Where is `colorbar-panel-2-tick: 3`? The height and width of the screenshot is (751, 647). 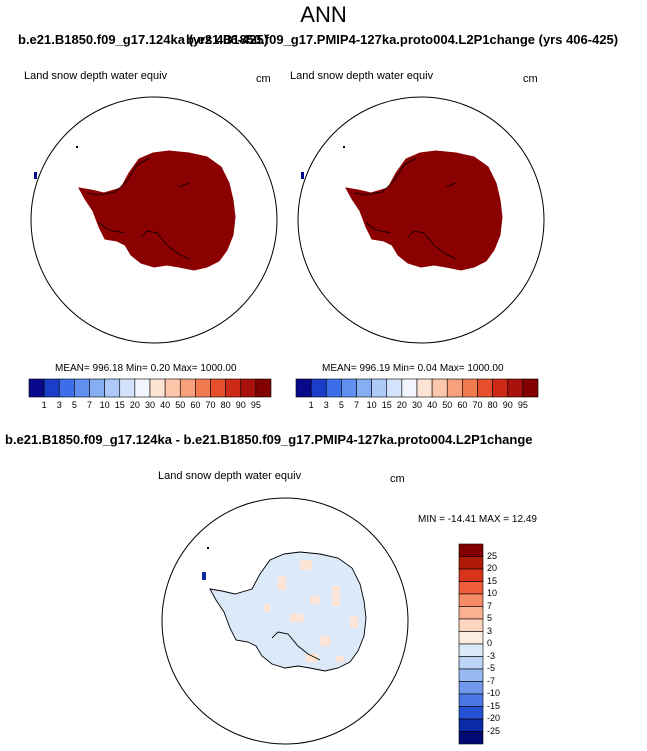 colorbar-panel-2-tick: 3 is located at coordinates (326, 405).